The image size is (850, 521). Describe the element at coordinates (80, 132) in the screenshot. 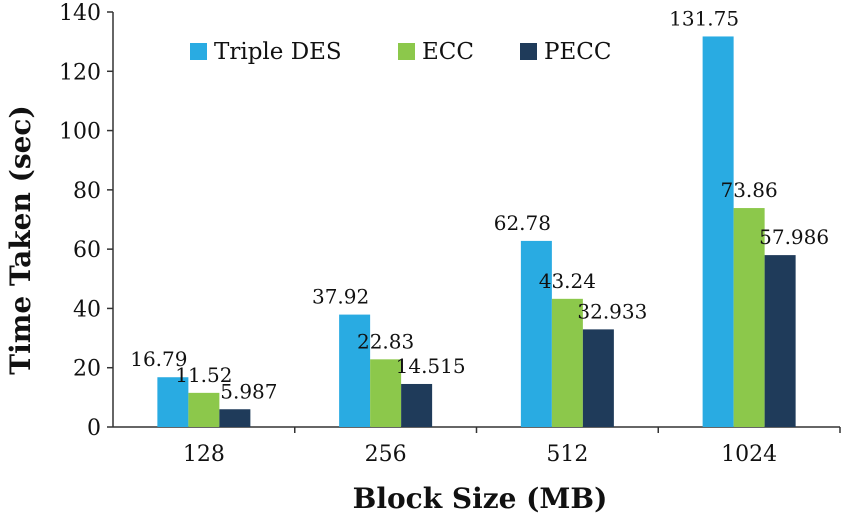

I see `y-tick-label: 100` at that location.